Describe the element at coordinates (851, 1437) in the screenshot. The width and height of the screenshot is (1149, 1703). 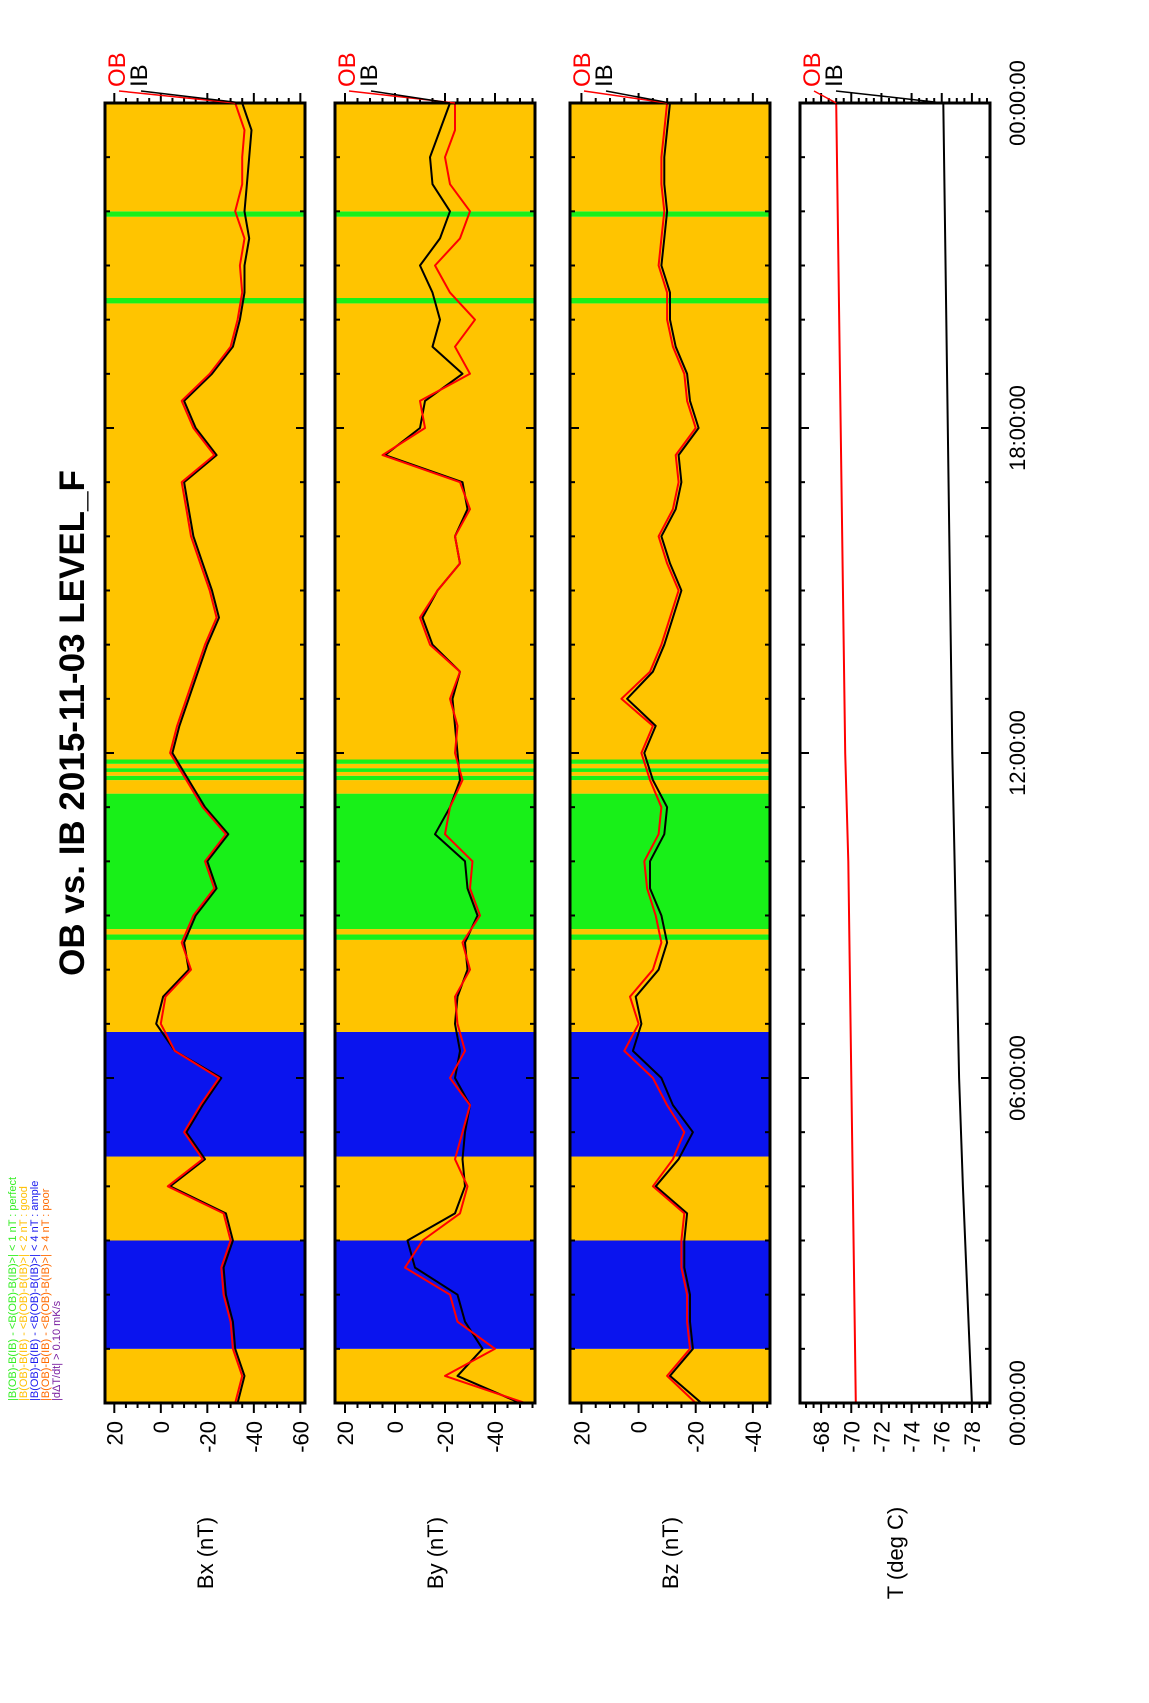
I see `y-tick-label: -70` at that location.